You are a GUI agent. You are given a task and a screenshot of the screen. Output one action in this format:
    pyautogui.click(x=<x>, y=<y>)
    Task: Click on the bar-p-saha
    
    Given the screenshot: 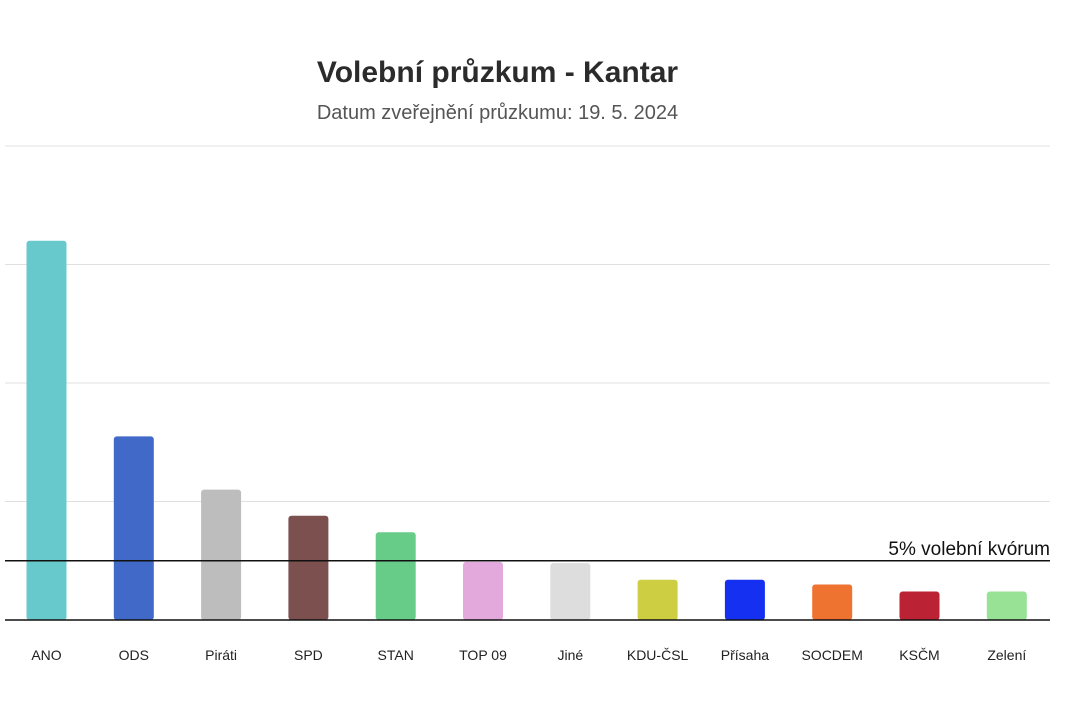 What is the action you would take?
    pyautogui.click(x=744, y=599)
    